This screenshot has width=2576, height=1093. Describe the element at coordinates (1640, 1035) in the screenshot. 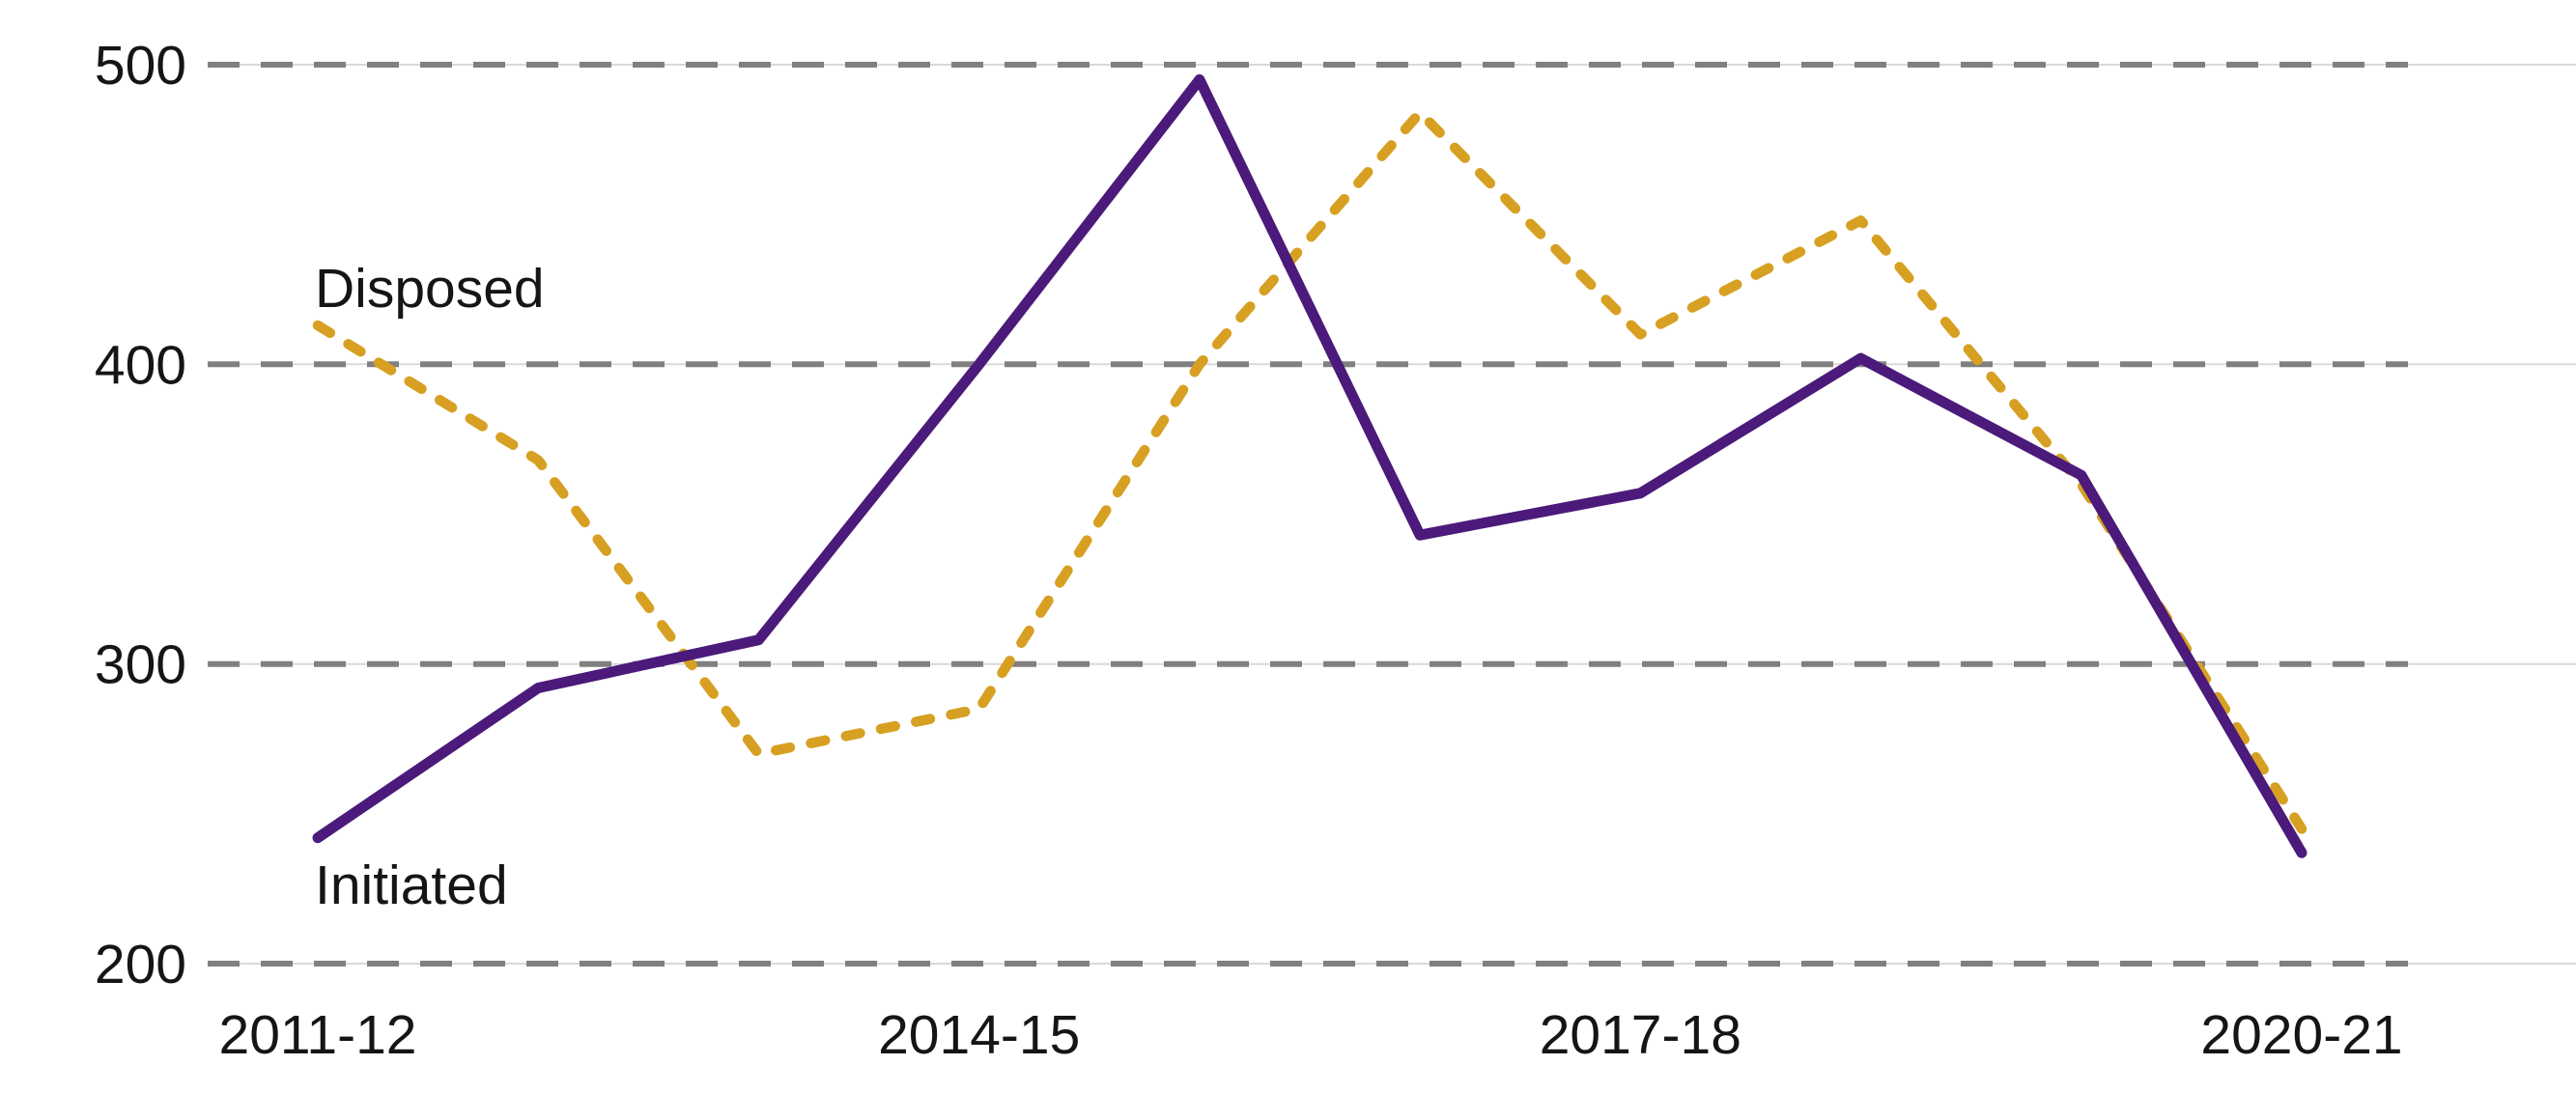

I see `x-axis-tick-label: 2017-18` at that location.